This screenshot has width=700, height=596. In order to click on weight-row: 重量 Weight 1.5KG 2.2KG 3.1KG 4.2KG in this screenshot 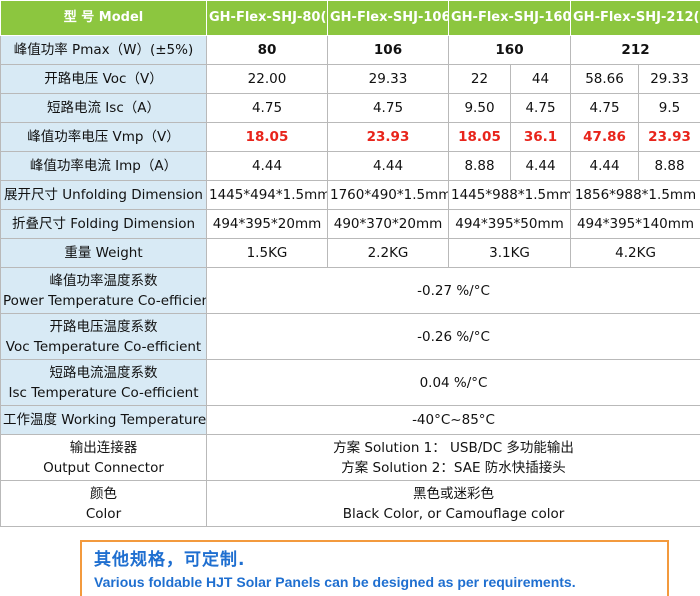, I will do `click(350, 253)`.